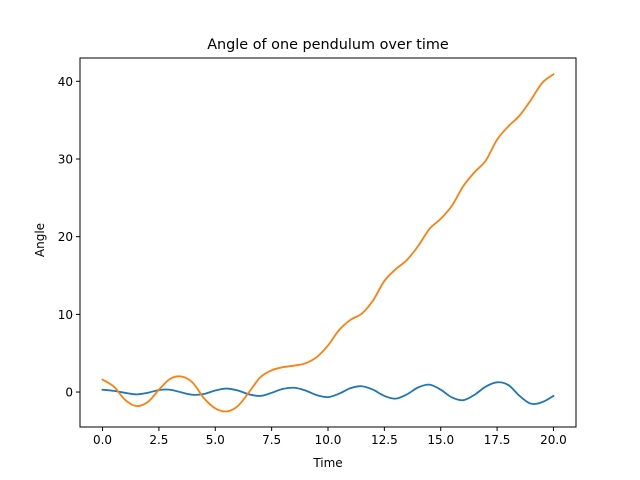 The width and height of the screenshot is (640, 480). Describe the element at coordinates (65, 237) in the screenshot. I see `y-tick-label: 20` at that location.